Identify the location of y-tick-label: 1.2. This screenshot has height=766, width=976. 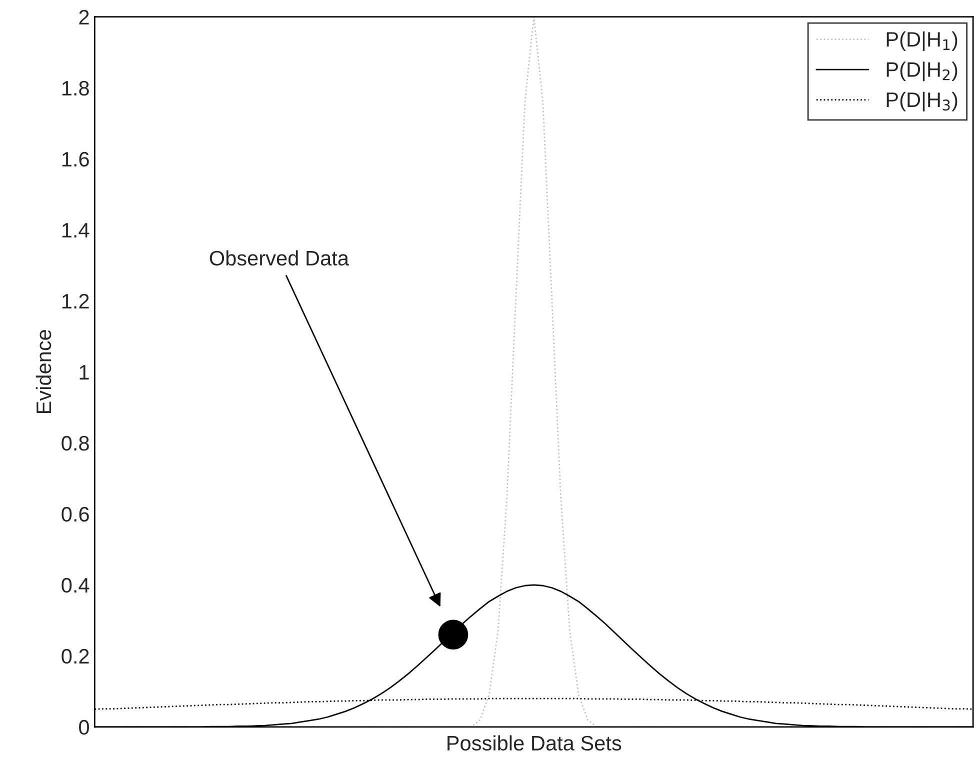
(75, 301).